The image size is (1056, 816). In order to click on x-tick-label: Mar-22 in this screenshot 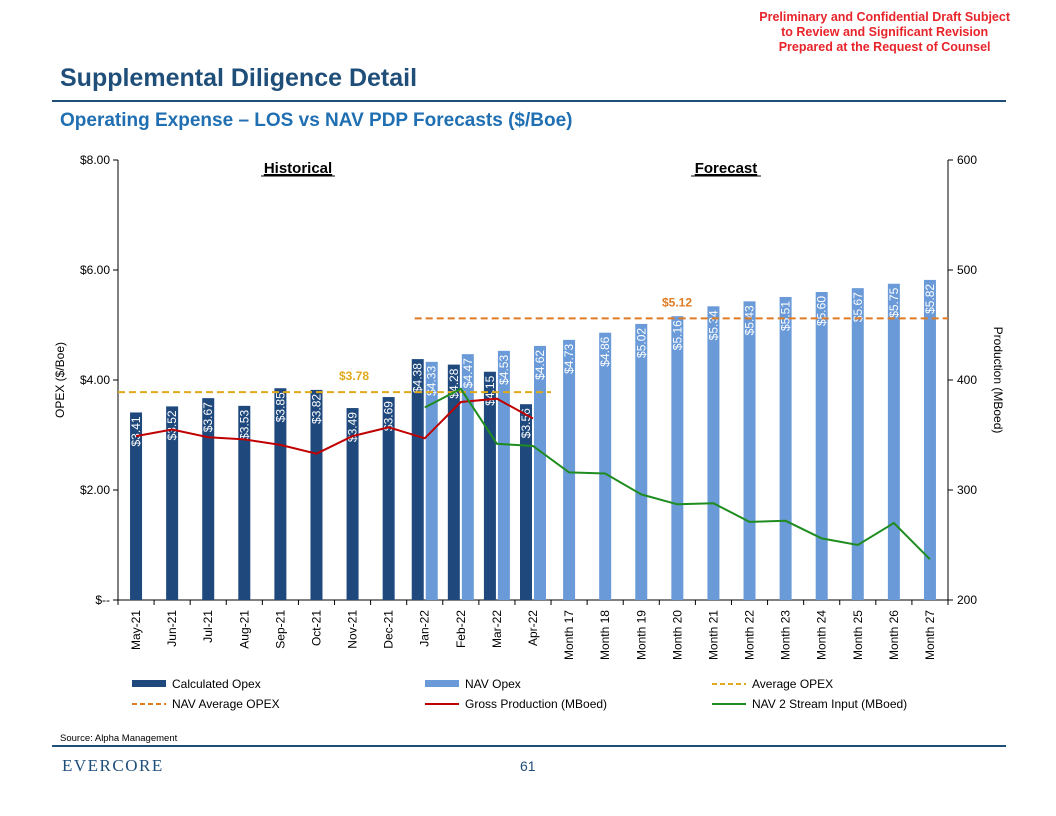, I will do `click(497, 629)`.